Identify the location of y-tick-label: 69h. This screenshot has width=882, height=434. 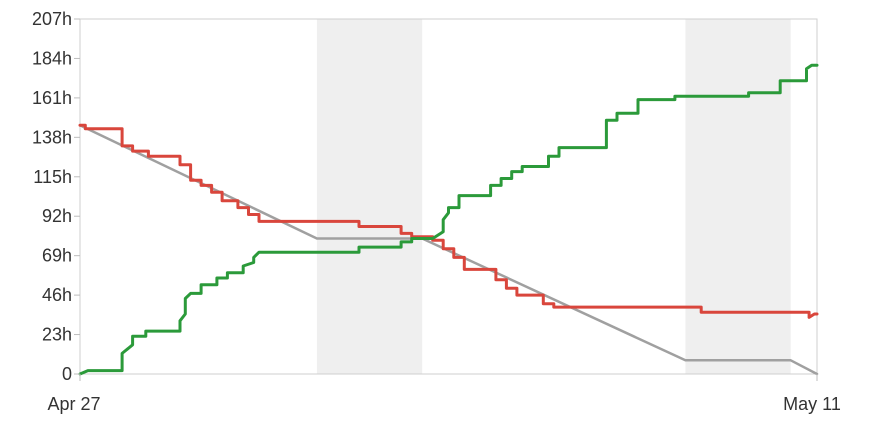
(57, 256).